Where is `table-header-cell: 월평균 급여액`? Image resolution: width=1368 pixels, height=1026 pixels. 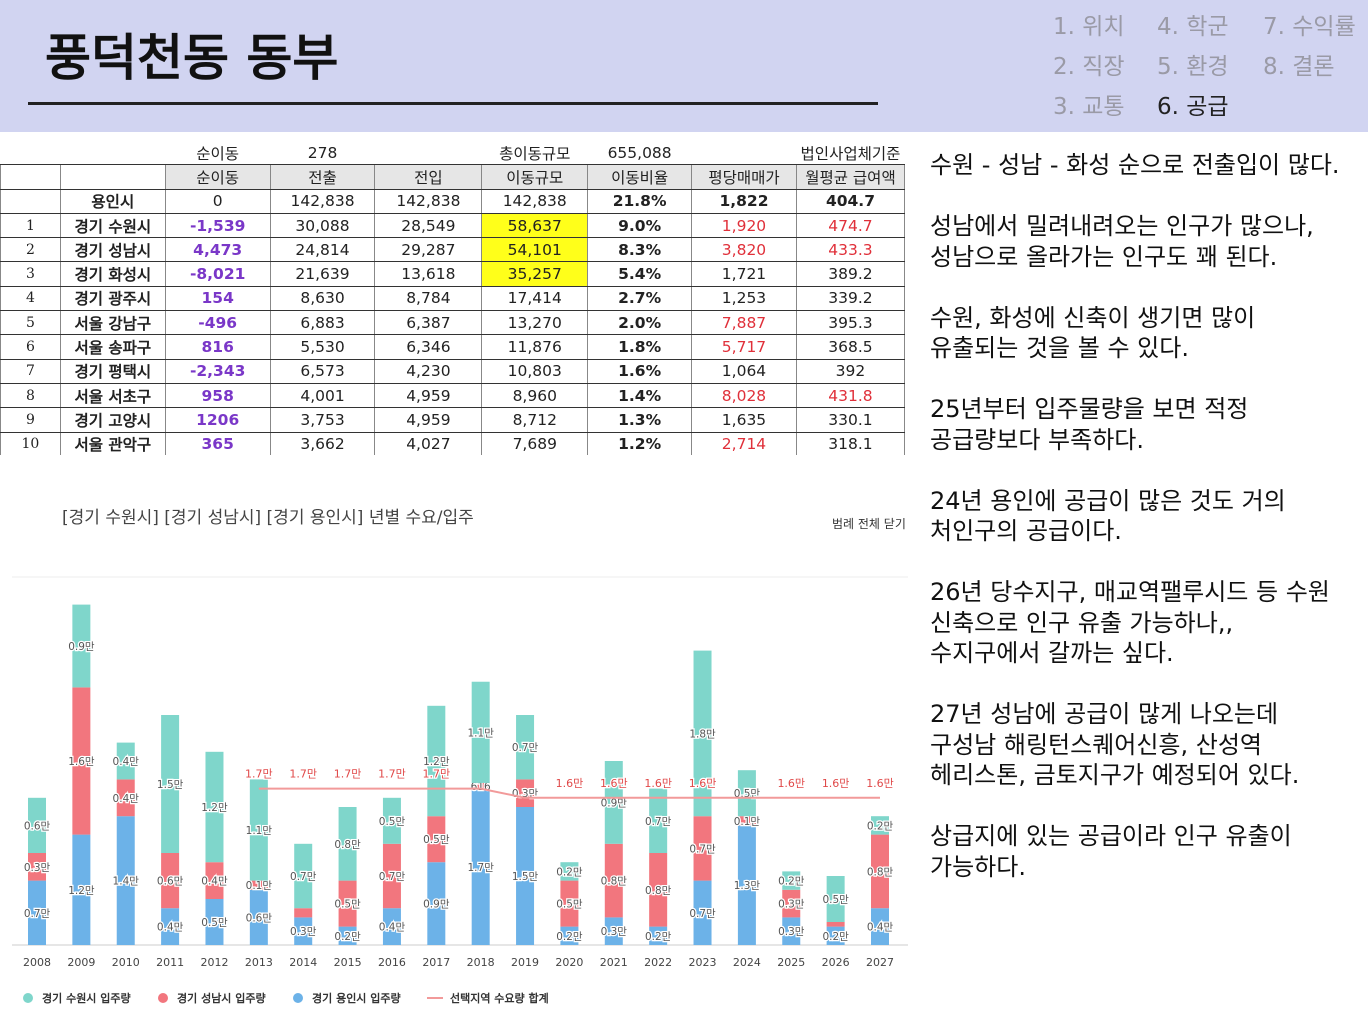 table-header-cell: 월평균 급여액 is located at coordinates (850, 177).